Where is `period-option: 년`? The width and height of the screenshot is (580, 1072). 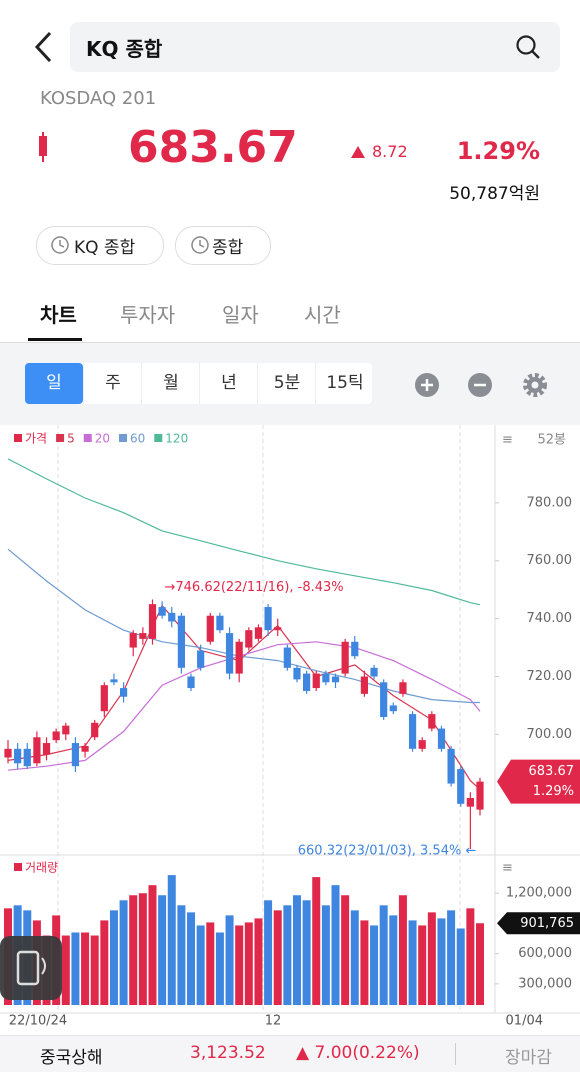
period-option: 년 is located at coordinates (228, 383).